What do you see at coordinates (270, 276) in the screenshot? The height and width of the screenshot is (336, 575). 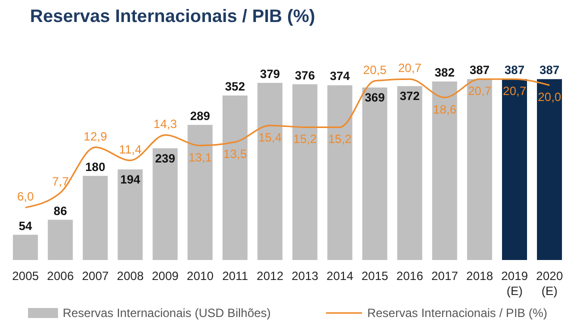 I see `x-tick-label: 2012` at bounding box center [270, 276].